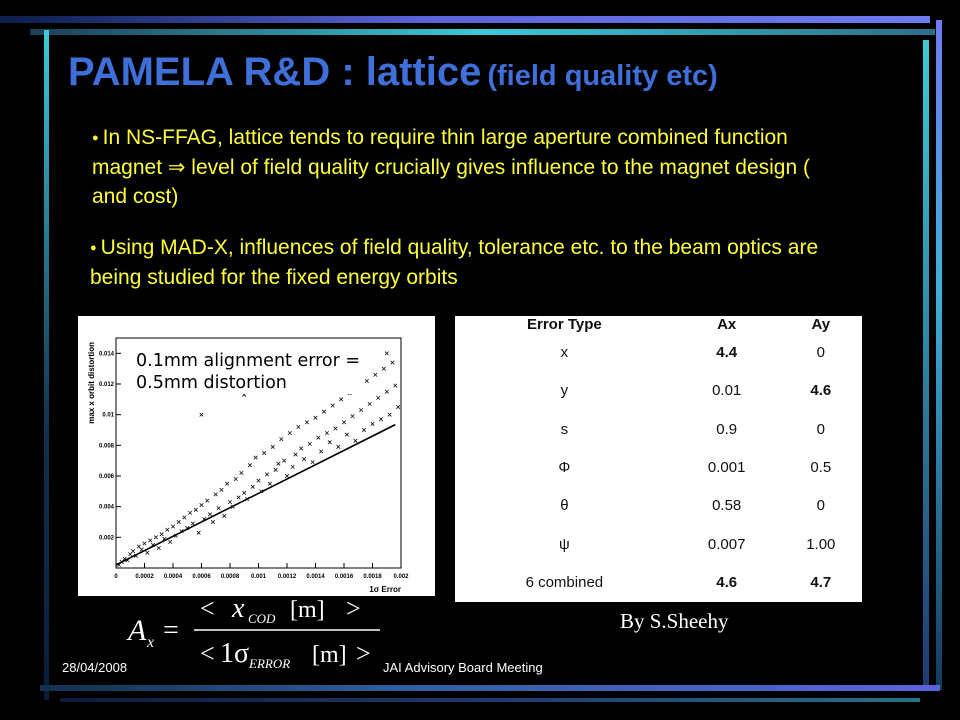  What do you see at coordinates (564, 467) in the screenshot?
I see `table-cell: Φ` at bounding box center [564, 467].